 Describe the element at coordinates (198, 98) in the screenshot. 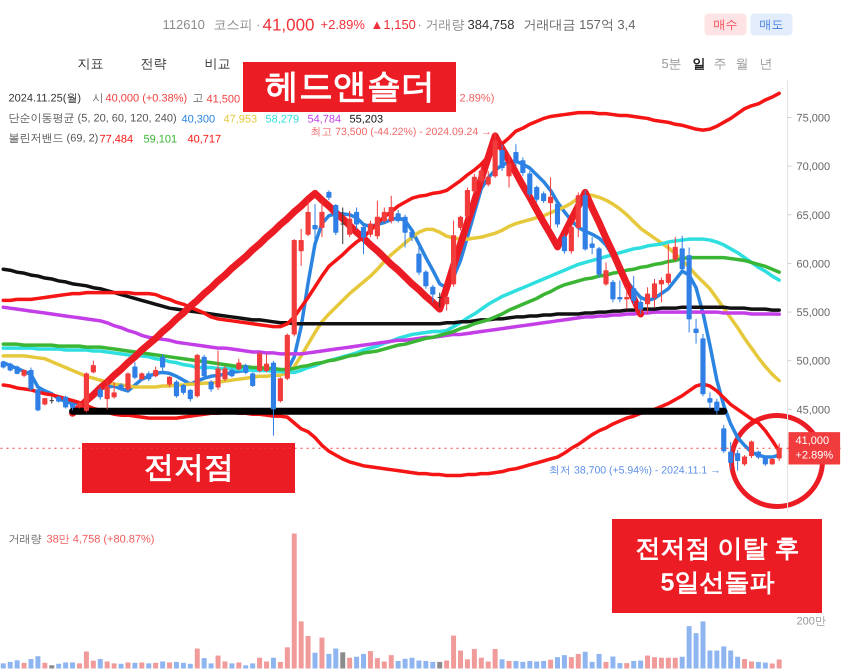

I see `annotation: 고` at that location.